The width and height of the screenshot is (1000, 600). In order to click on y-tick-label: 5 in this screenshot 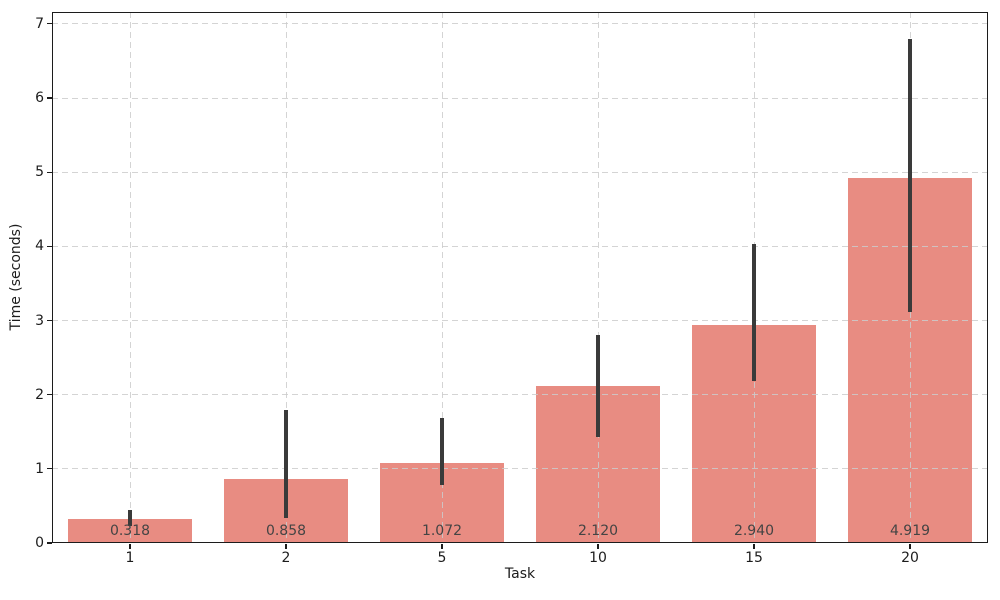, I will do `click(39, 172)`.